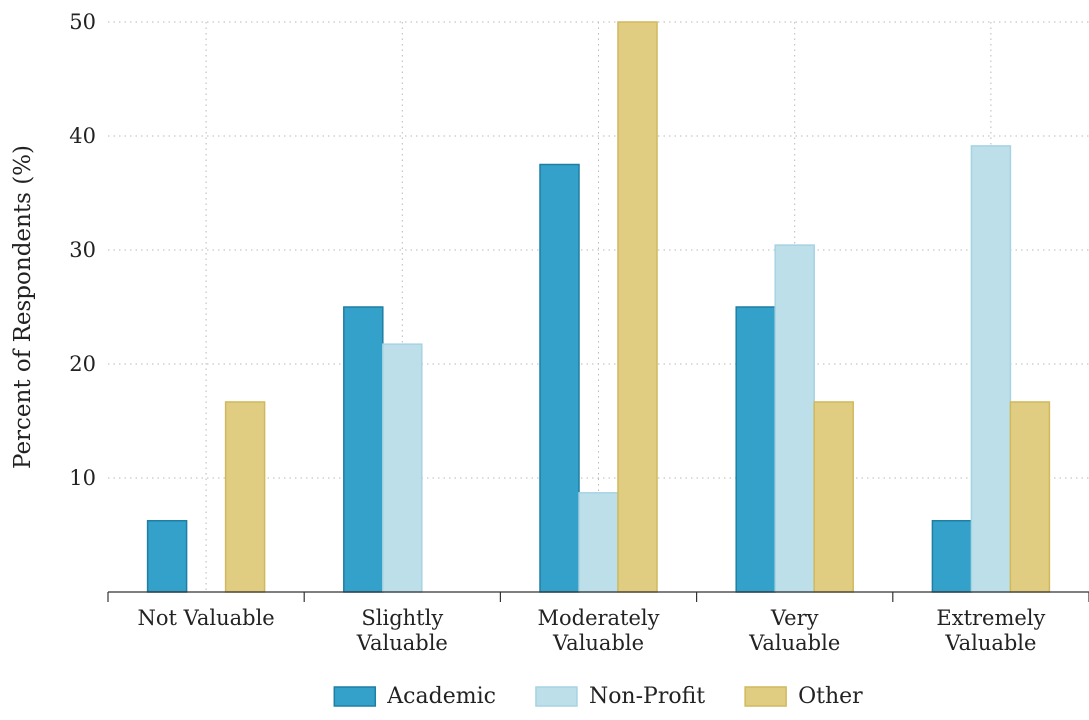  I want to click on y-tick-labels: 10 20 30 40 50, so click(82, 250).